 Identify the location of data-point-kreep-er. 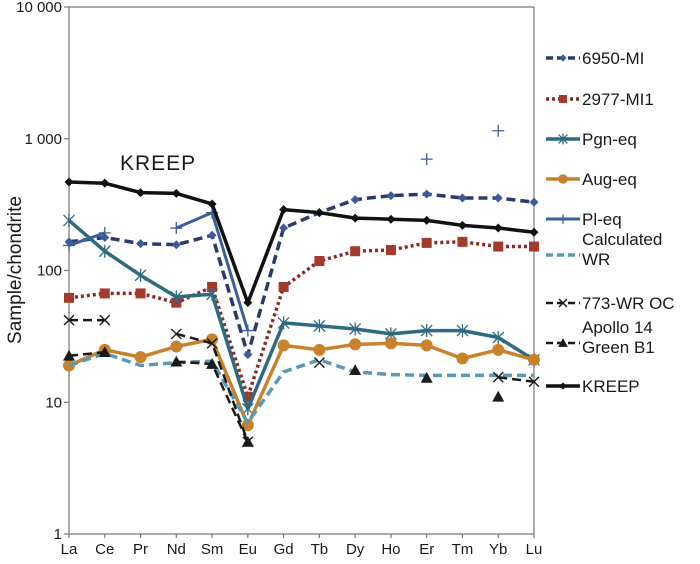
(427, 220).